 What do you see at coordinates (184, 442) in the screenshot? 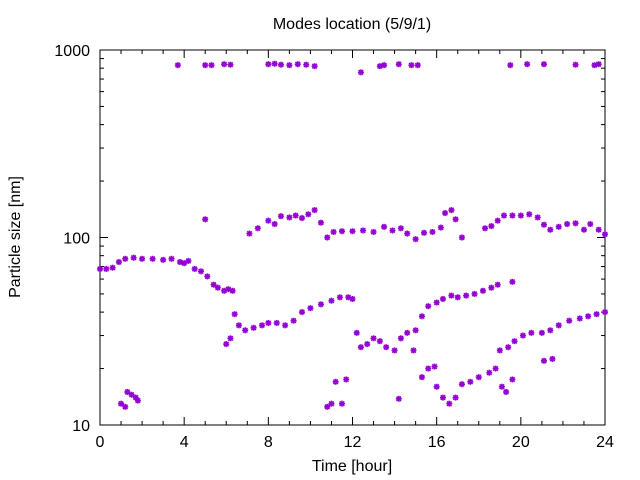
I see `x-tick-label: 4` at bounding box center [184, 442].